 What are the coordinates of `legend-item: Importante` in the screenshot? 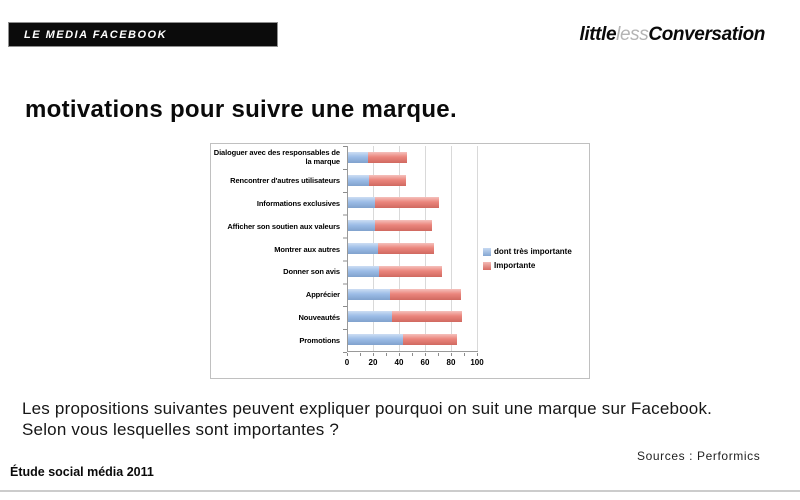 It's located at (527, 265).